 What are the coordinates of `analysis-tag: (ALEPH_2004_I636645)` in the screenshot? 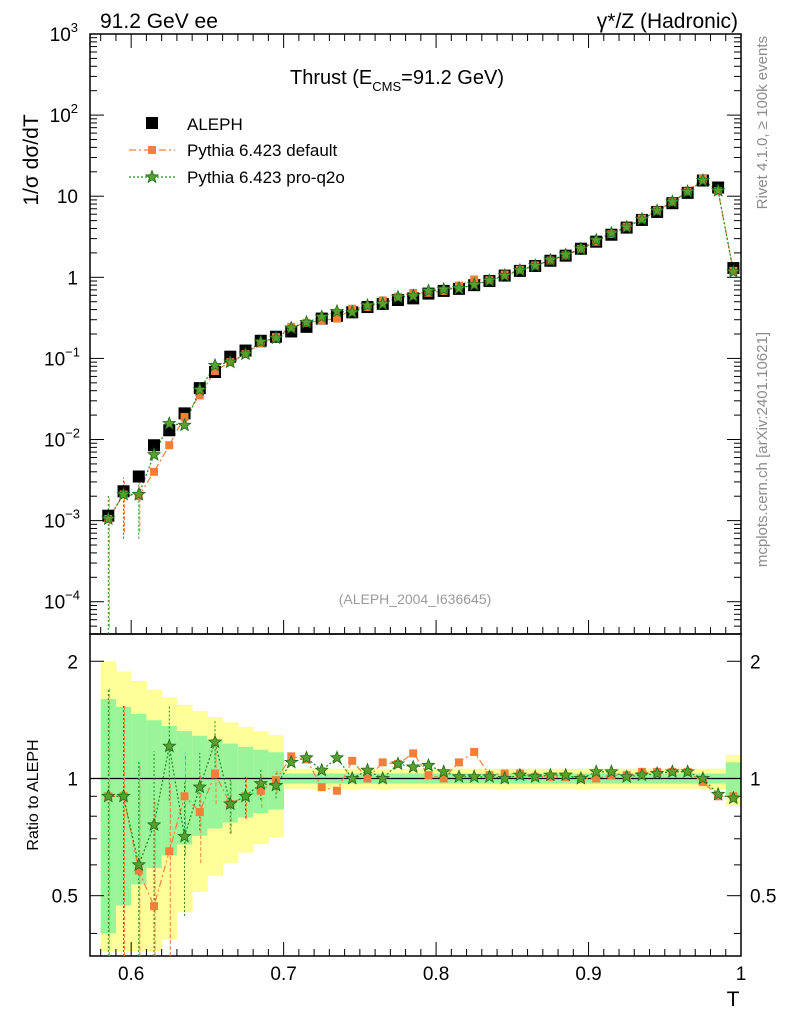 It's located at (415, 599).